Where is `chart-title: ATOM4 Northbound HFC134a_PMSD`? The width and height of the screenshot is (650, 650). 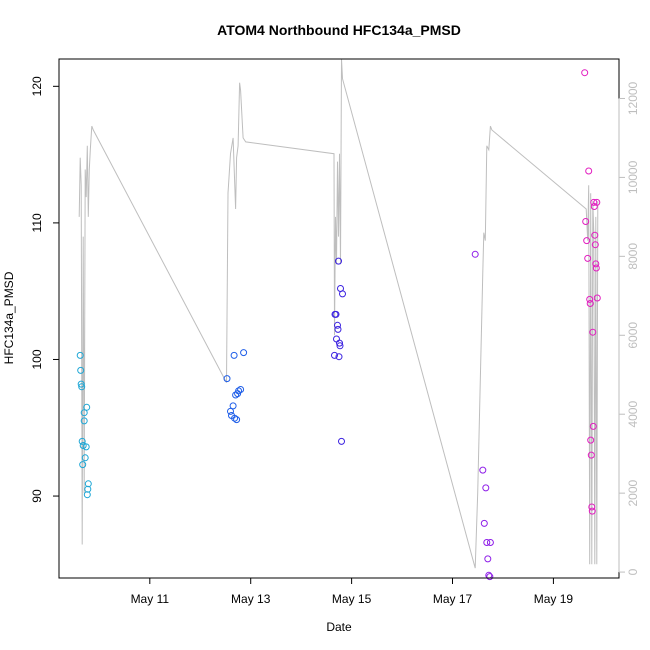
chart-title: ATOM4 Northbound HFC134a_PMSD is located at coordinates (339, 30).